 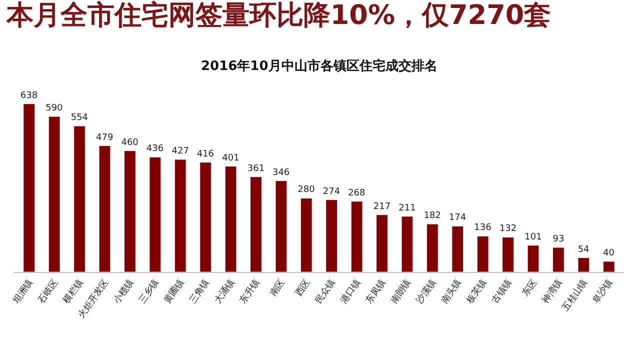 What do you see at coordinates (250, 291) in the screenshot?
I see `x-tick-label: 东升镇` at bounding box center [250, 291].